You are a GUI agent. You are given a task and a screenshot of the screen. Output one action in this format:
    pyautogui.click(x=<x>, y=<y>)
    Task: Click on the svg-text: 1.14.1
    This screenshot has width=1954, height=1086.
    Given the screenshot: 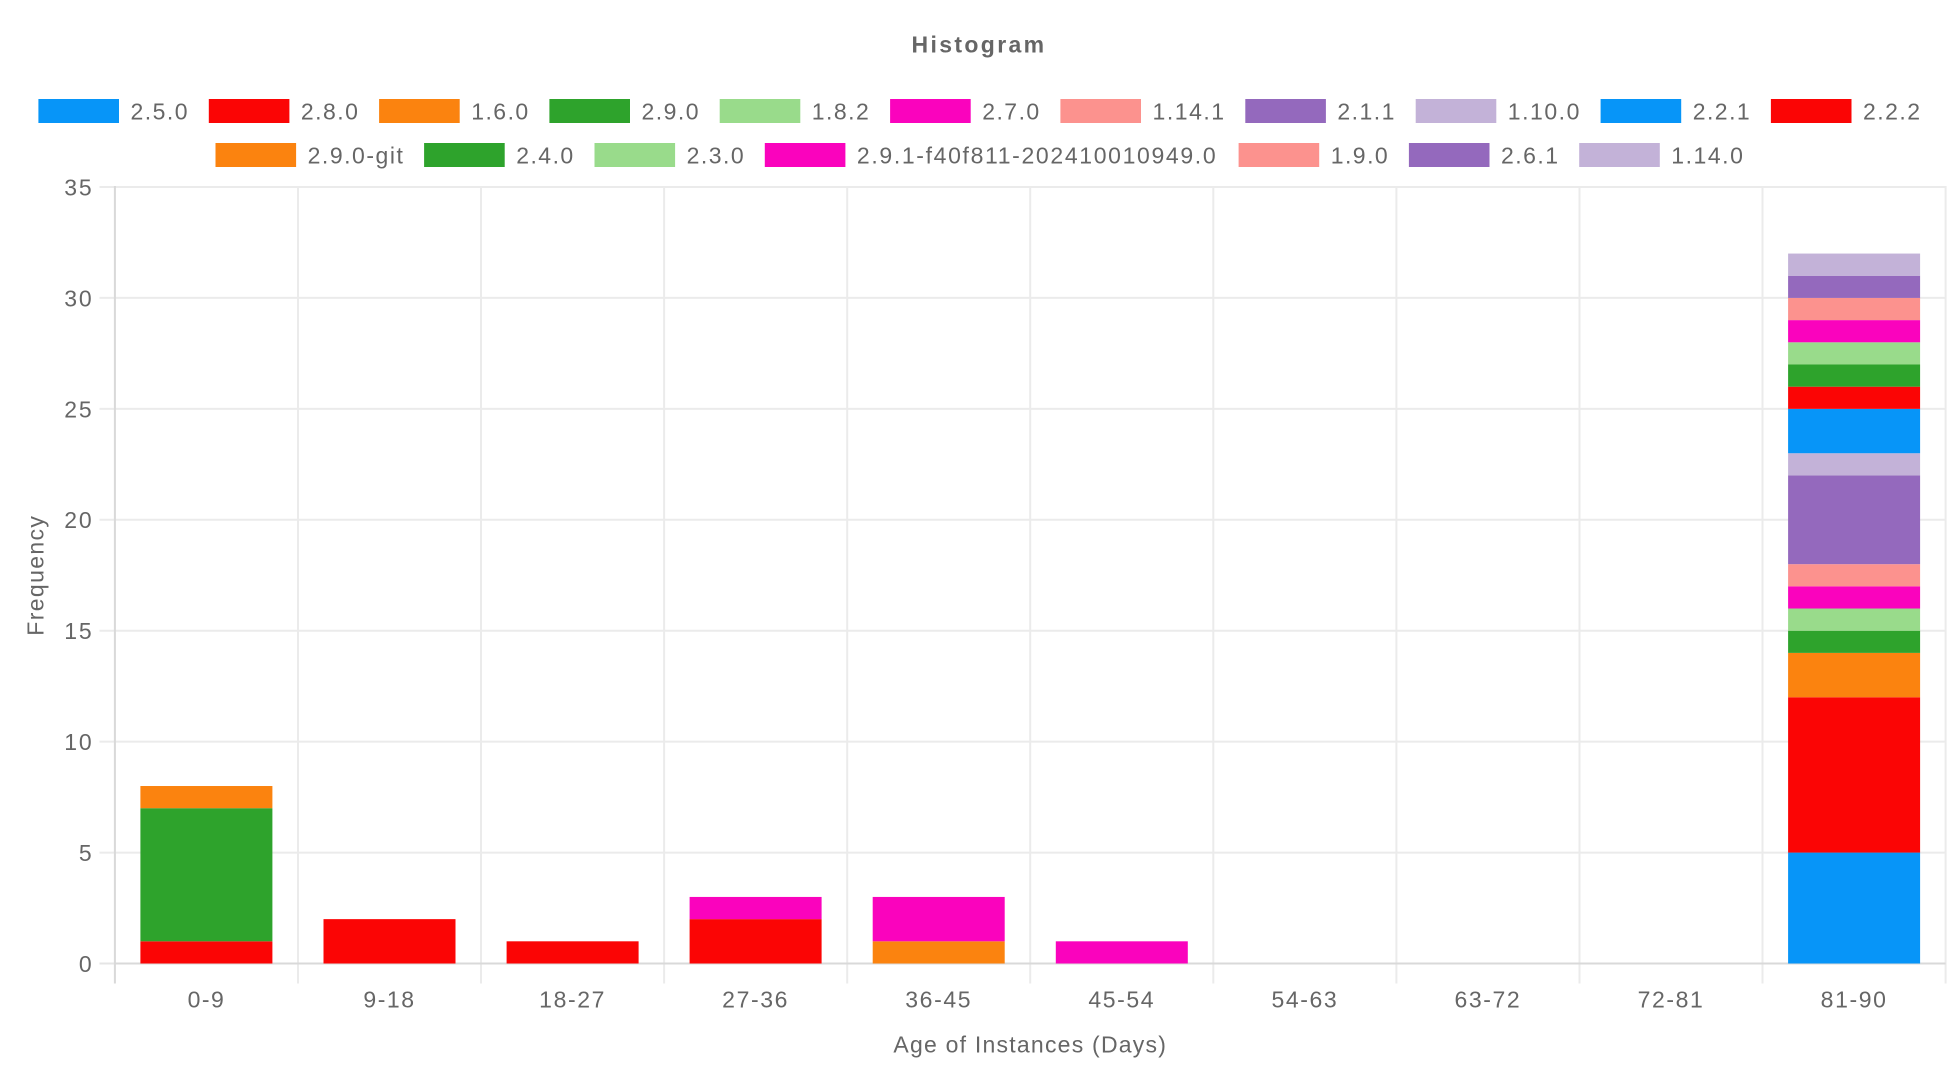 What is the action you would take?
    pyautogui.click(x=1189, y=111)
    